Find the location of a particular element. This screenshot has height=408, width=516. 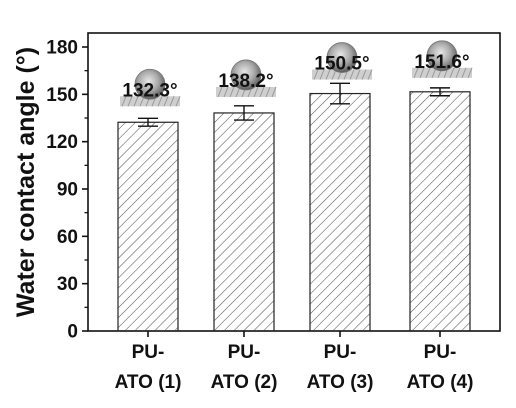

y-tick-label: 30 is located at coordinates (67, 284).